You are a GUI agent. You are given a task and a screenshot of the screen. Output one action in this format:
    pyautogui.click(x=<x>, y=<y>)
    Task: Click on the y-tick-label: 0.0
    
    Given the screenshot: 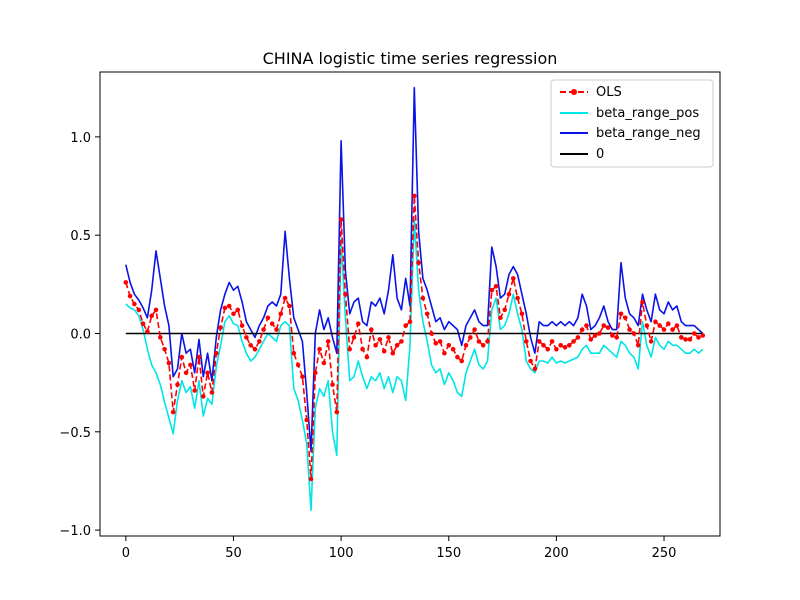 What is the action you would take?
    pyautogui.click(x=80, y=334)
    